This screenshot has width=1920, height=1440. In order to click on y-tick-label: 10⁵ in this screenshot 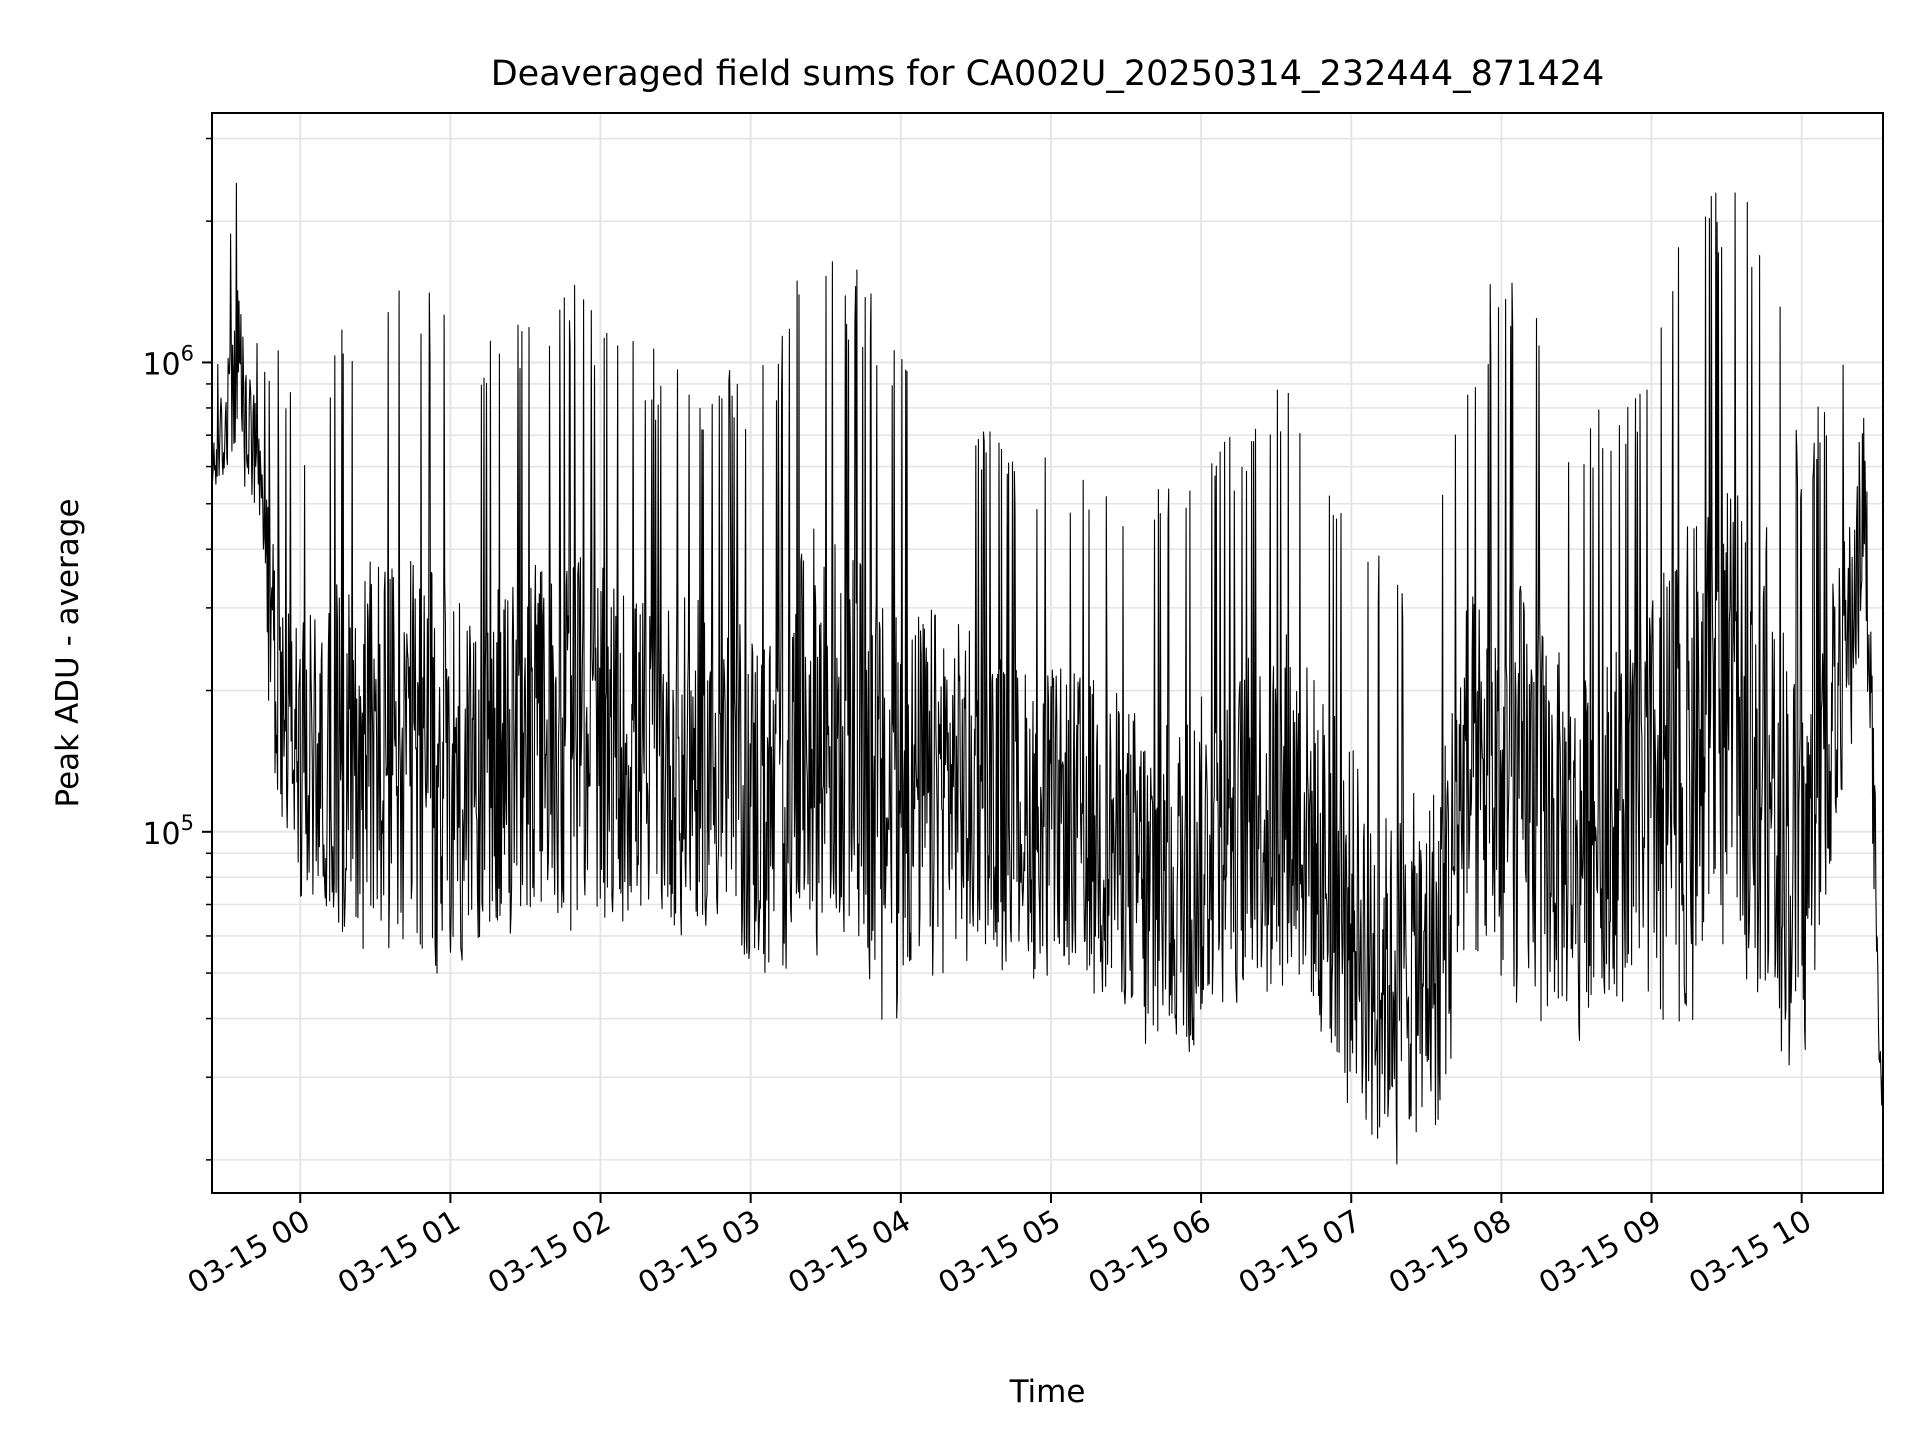, I will do `click(168, 831)`.